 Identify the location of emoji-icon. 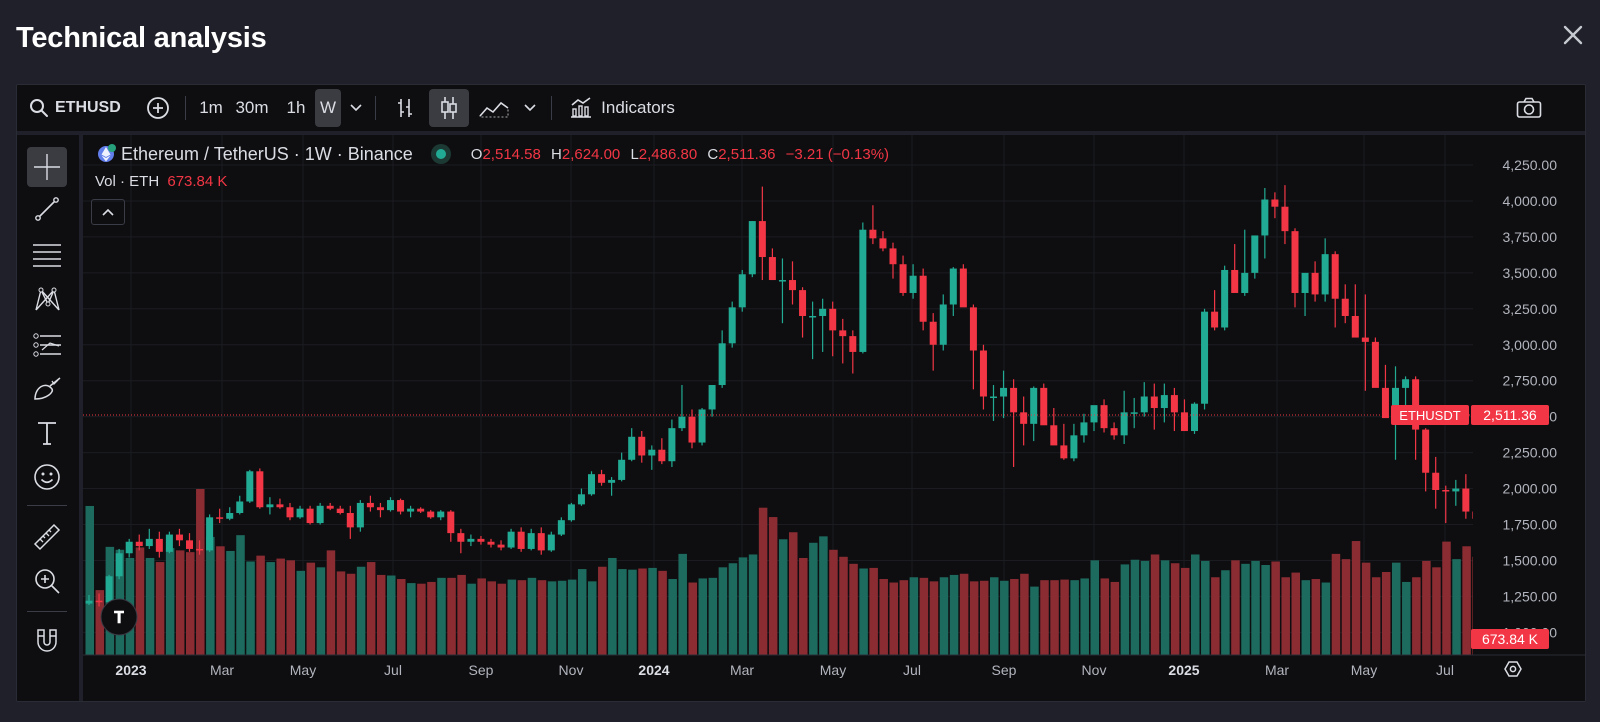
(47, 477).